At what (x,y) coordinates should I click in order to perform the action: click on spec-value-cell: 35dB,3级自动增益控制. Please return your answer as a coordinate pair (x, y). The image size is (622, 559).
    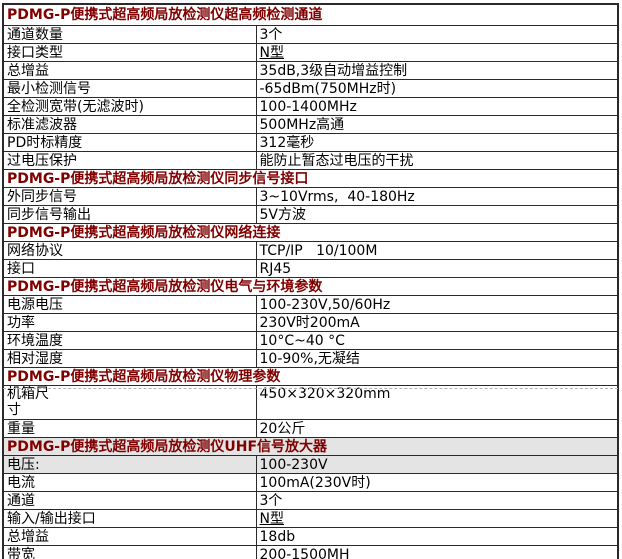
    Looking at the image, I should click on (437, 70).